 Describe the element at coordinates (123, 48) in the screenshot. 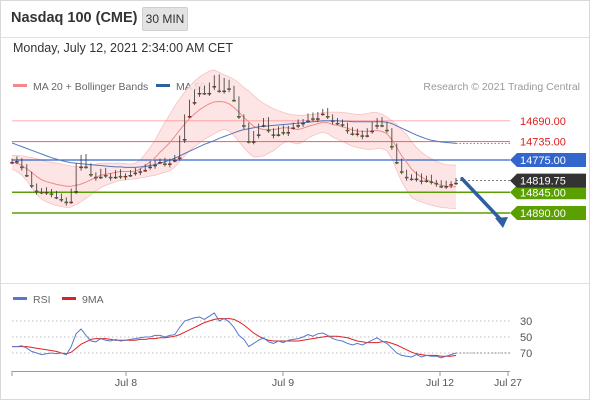

I see `chart-datetime: Monday, July 12, 2021 2:34:00 AM CET` at that location.